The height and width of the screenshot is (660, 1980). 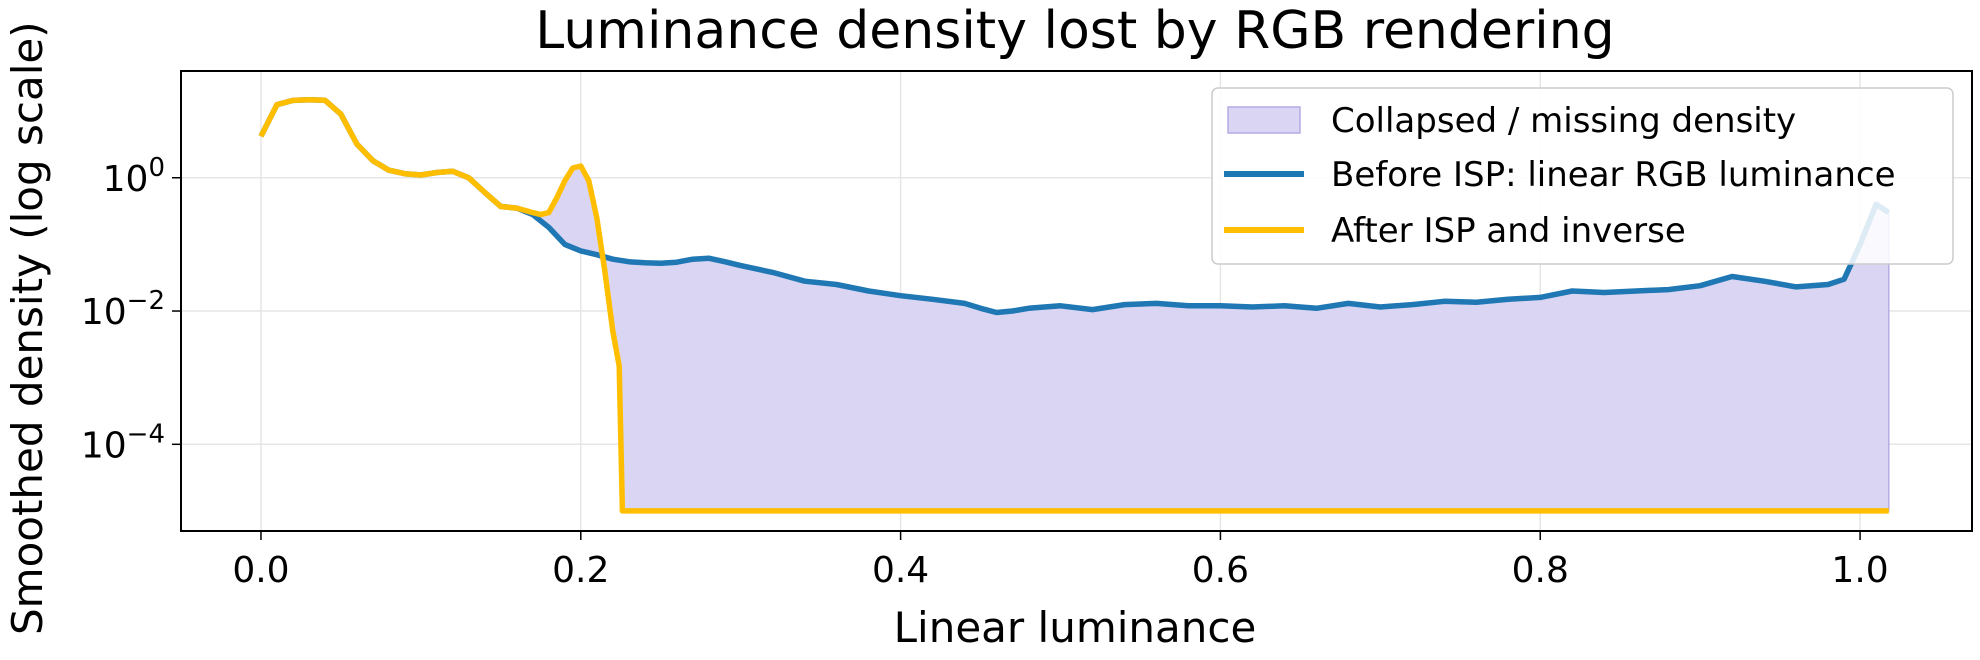 What do you see at coordinates (580, 570) in the screenshot?
I see `x-tick-label: 0.2` at bounding box center [580, 570].